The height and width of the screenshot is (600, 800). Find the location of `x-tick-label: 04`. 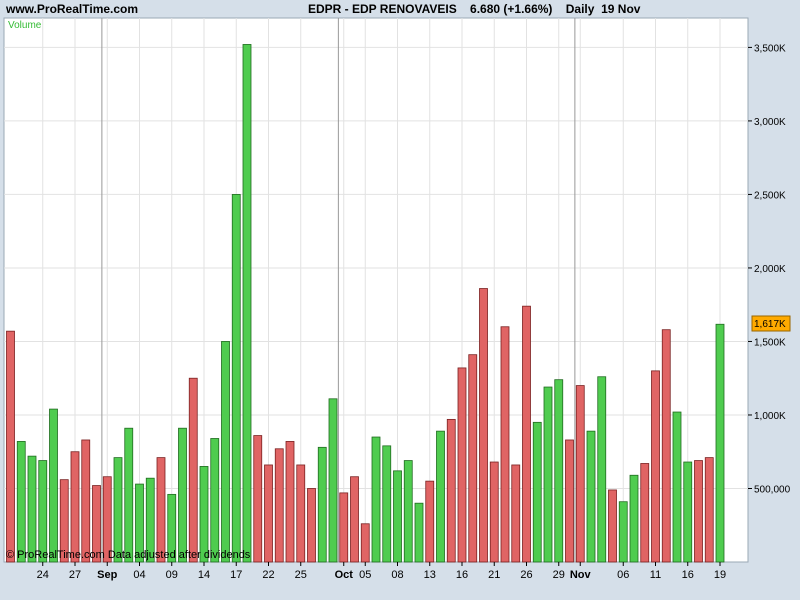

x-tick-label: 04 is located at coordinates (139, 575).